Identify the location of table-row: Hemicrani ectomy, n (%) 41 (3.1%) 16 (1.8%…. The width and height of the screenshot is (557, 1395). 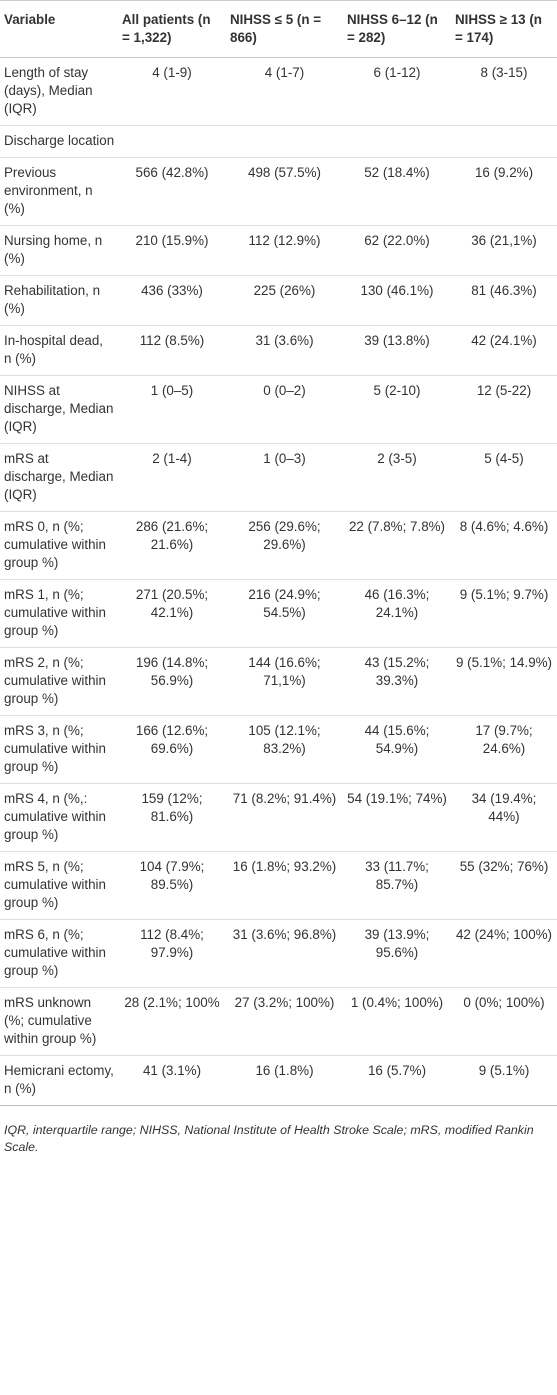
(278, 1080).